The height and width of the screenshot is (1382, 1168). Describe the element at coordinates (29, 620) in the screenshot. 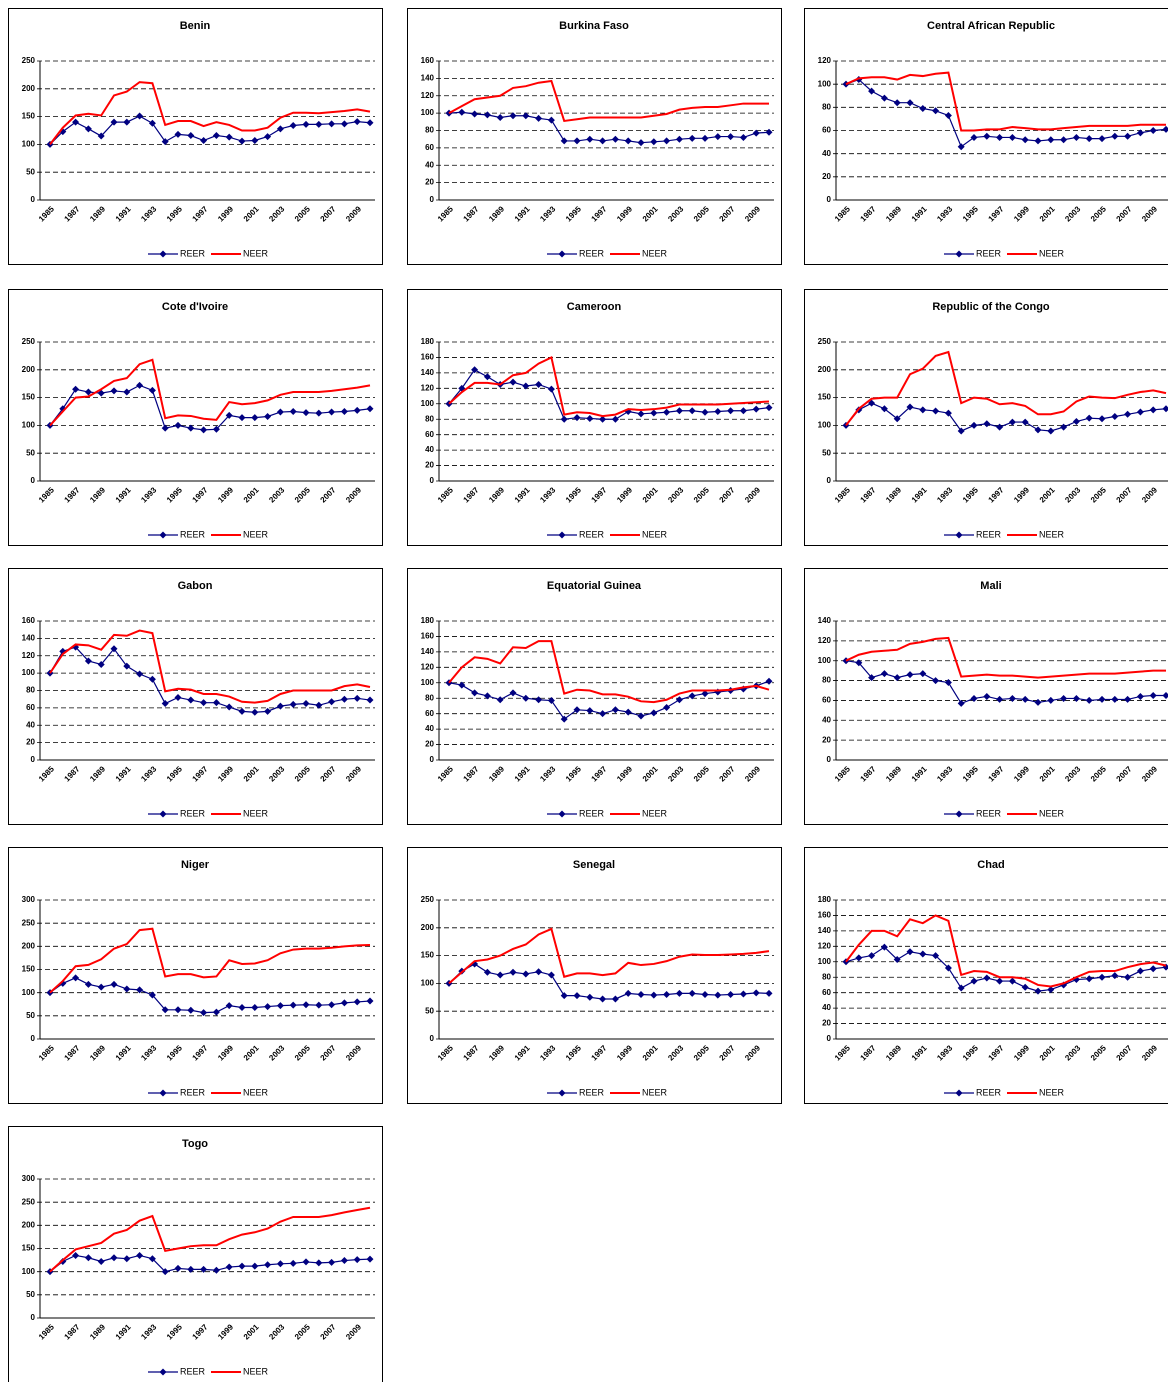

I see `y-tick-label: 160` at that location.